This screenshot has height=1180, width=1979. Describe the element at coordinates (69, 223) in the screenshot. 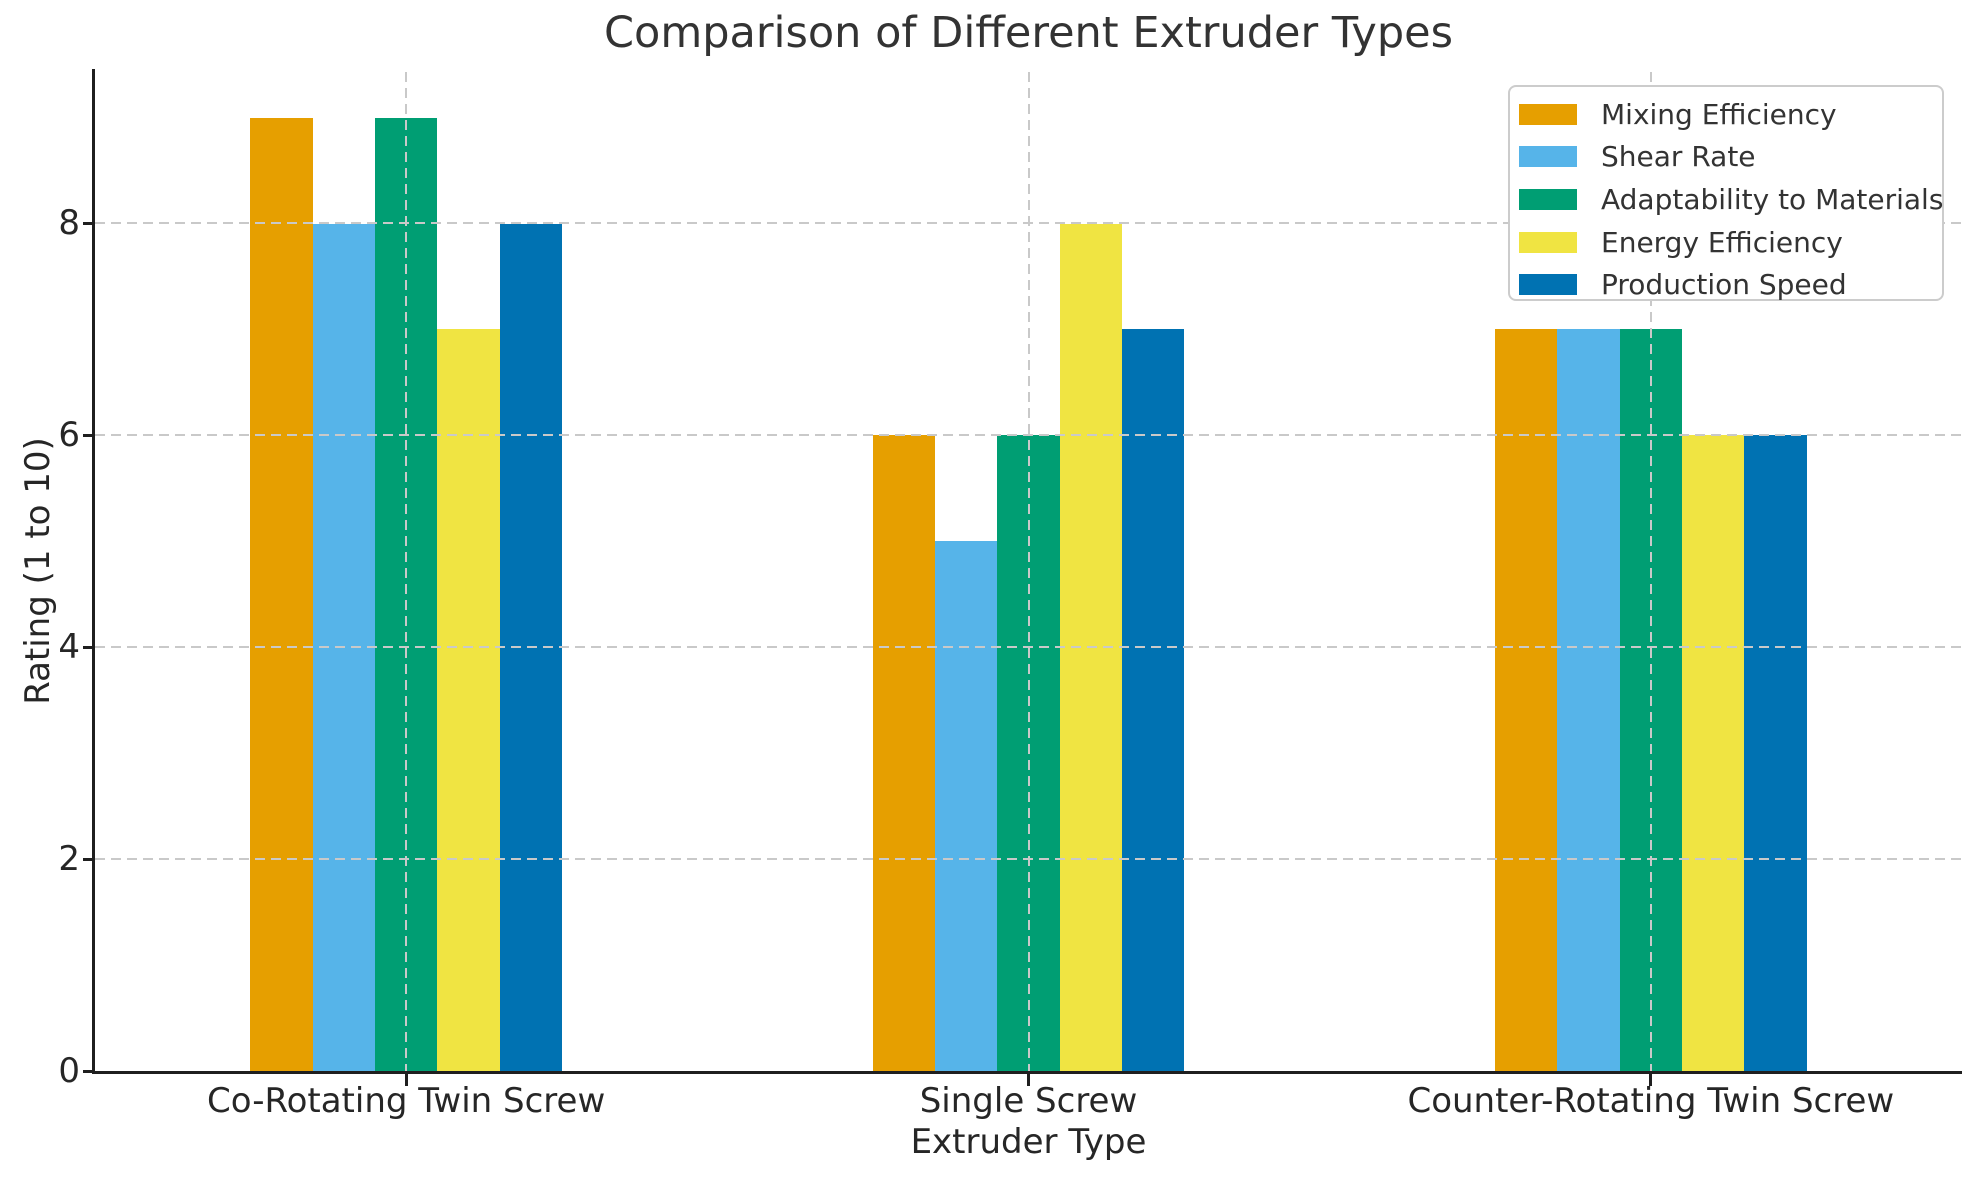

I see `y-tick-label: 8` at that location.